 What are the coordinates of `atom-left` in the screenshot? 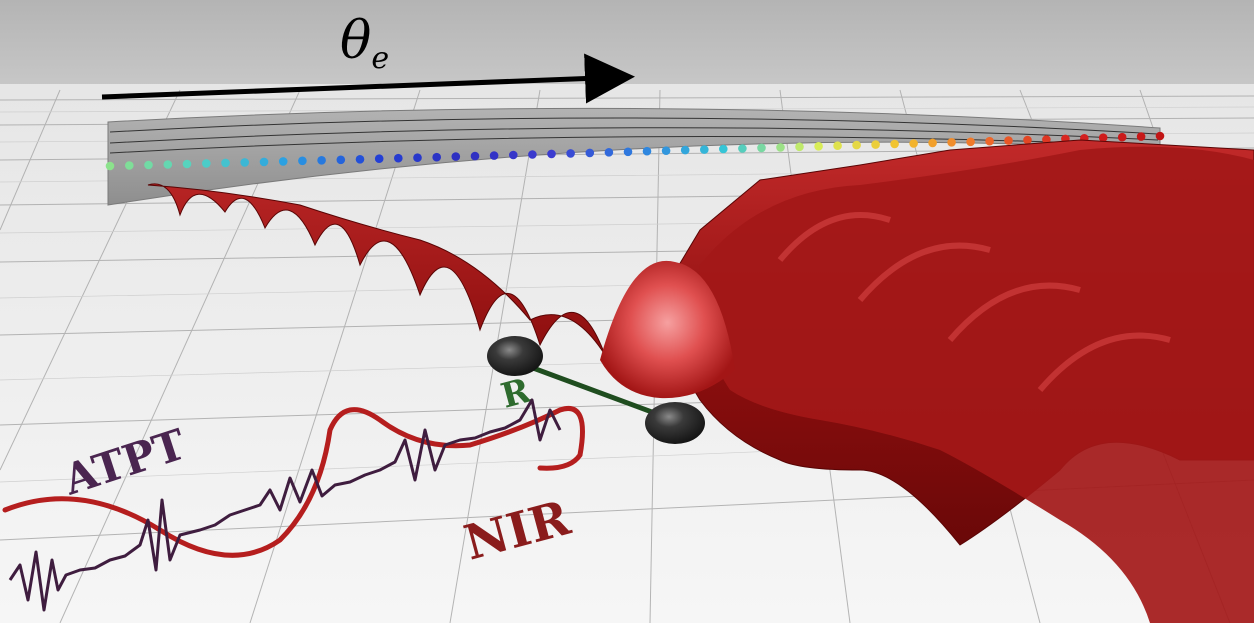 It's located at (515, 356).